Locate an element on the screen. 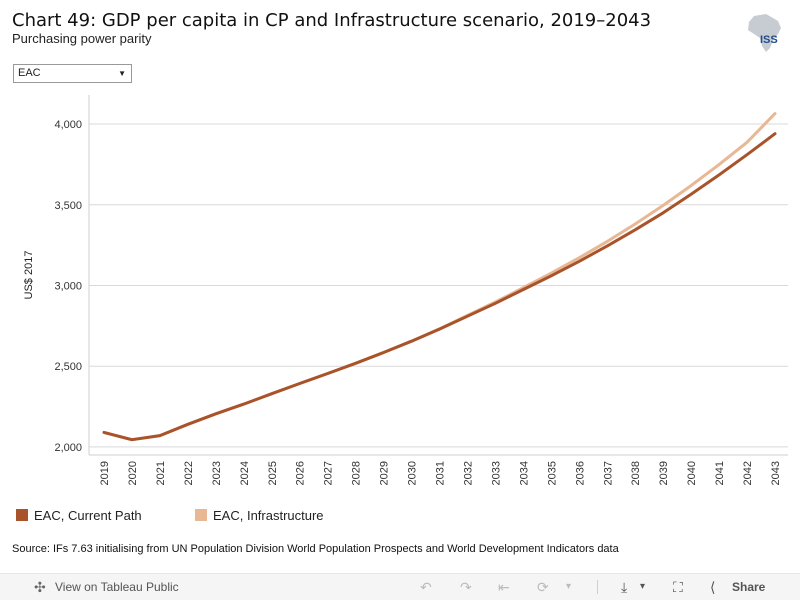  x-tick-label-2029: 2029 is located at coordinates (385, 473).